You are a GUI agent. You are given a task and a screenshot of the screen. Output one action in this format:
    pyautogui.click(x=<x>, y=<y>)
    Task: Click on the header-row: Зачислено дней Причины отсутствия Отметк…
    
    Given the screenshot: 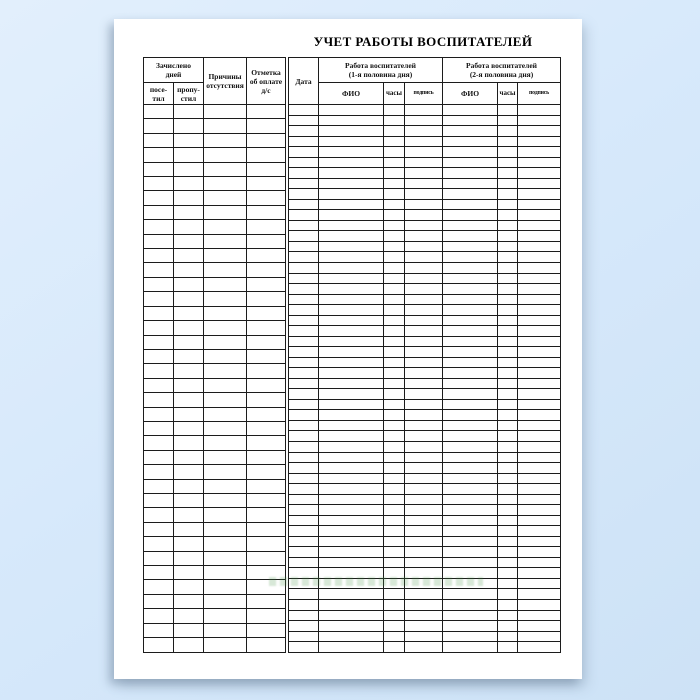 What is the action you would take?
    pyautogui.click(x=214, y=81)
    